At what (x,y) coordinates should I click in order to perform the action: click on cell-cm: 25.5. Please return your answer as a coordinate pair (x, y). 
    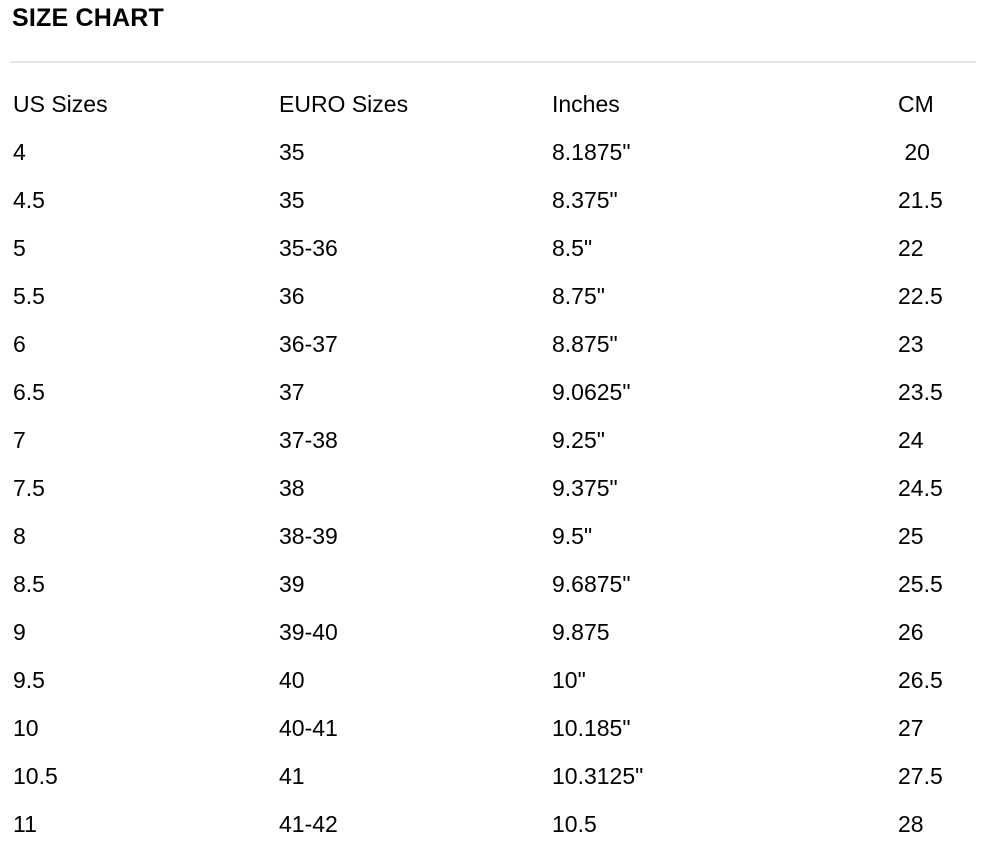
    Looking at the image, I should click on (920, 584).